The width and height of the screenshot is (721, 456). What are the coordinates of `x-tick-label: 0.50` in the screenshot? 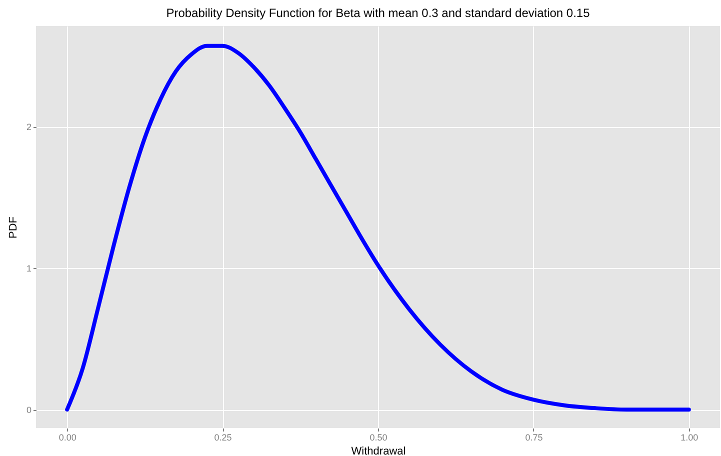 It's located at (379, 437).